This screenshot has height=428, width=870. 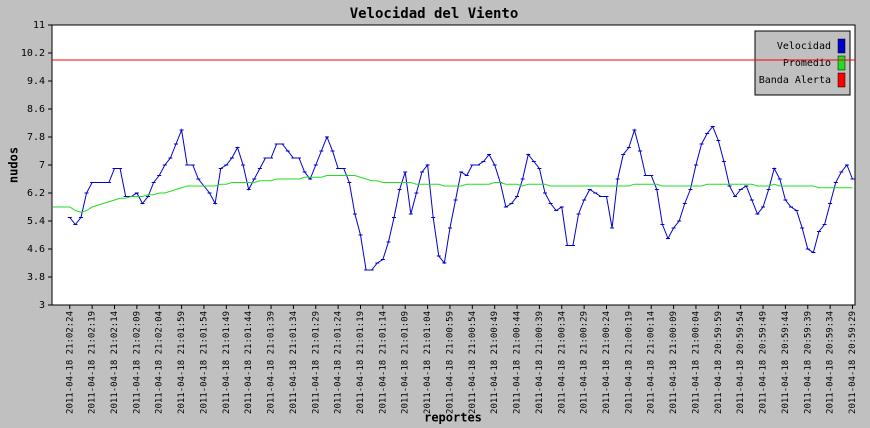 I want to click on series-line, so click(x=453, y=194).